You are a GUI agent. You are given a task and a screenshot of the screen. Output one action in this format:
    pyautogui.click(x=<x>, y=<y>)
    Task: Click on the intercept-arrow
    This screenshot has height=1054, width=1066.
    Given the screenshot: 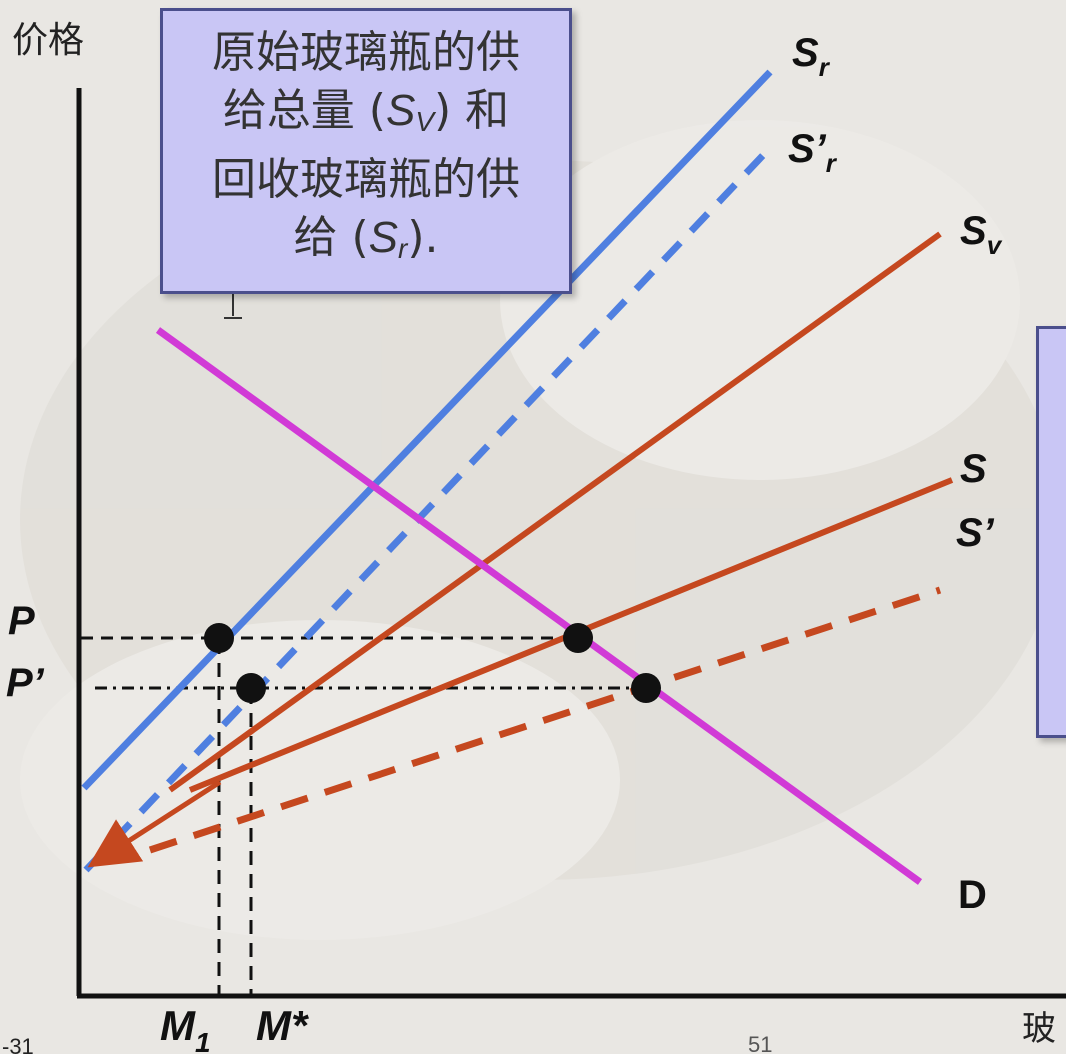 What is the action you would take?
    pyautogui.click(x=154, y=823)
    